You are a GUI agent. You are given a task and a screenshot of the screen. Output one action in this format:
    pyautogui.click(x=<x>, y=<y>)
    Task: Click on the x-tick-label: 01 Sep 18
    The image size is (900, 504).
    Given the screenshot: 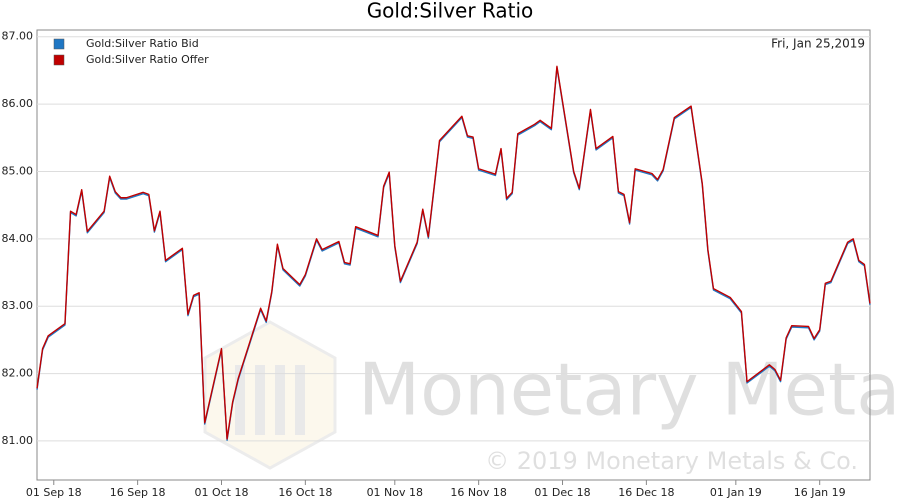 What is the action you would take?
    pyautogui.click(x=54, y=492)
    